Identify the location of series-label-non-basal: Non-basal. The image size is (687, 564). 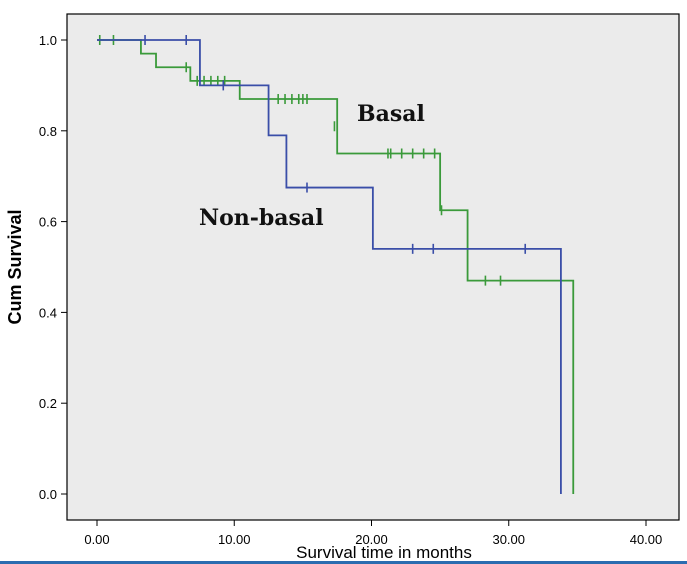
(261, 218).